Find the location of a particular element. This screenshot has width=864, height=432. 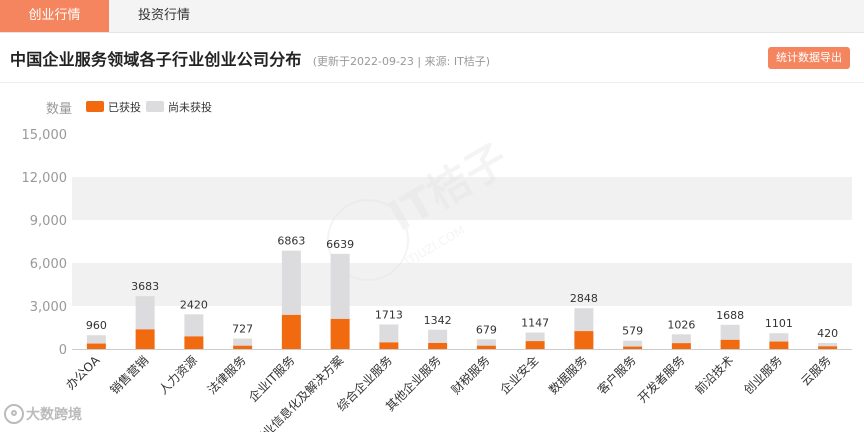

bar-total-label: 1147 is located at coordinates (535, 323).